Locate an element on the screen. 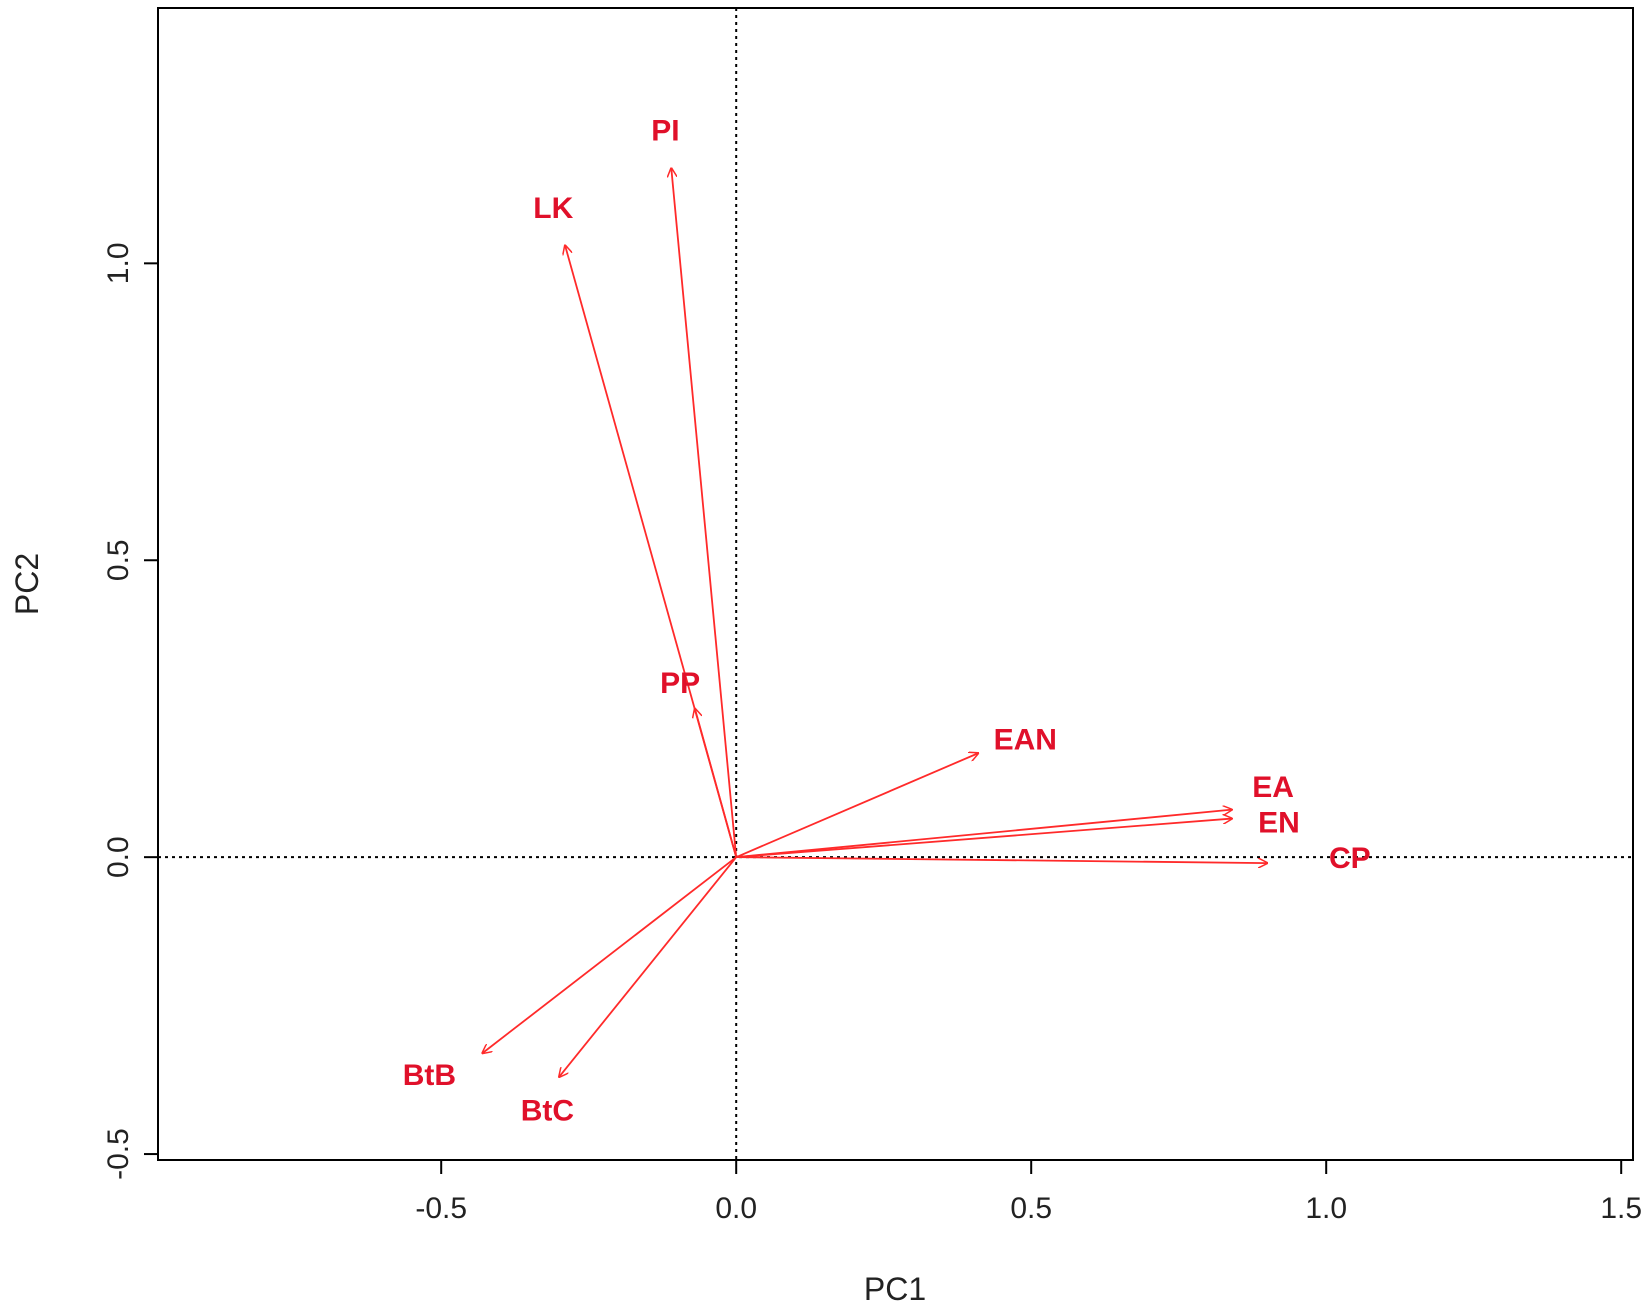 The height and width of the screenshot is (1309, 1652). vector-arrow-en is located at coordinates (984, 839).